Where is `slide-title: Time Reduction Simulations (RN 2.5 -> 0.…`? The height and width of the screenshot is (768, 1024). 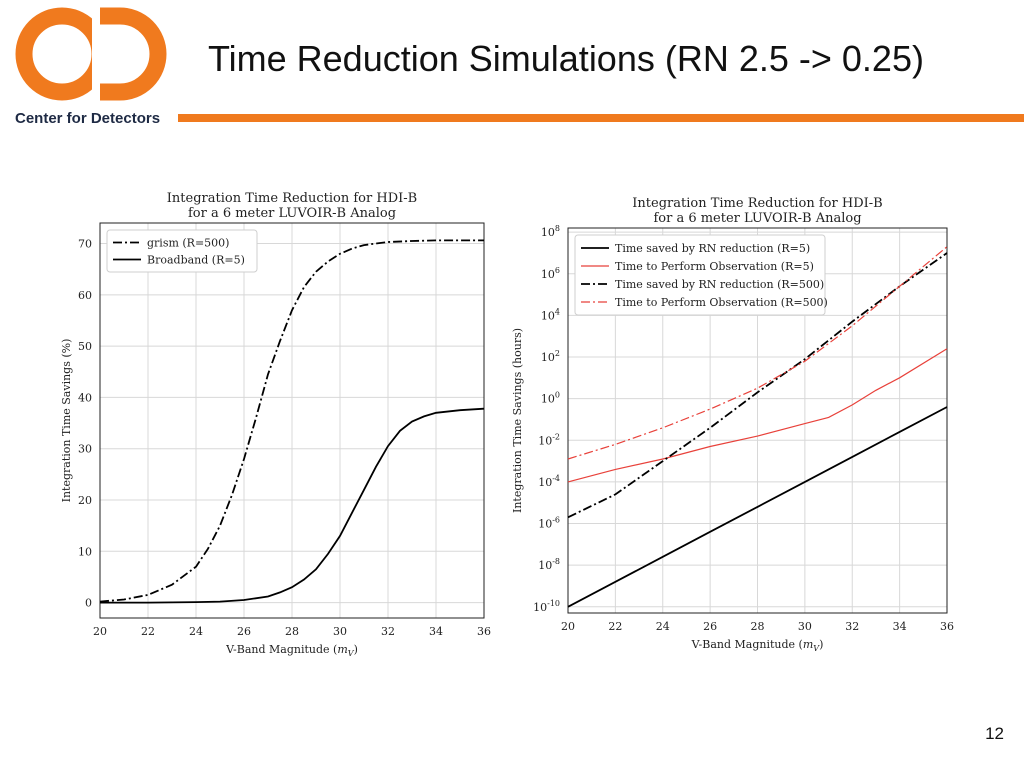
slide-title: Time Reduction Simulations (RN 2.5 -> 0.… is located at coordinates (566, 58).